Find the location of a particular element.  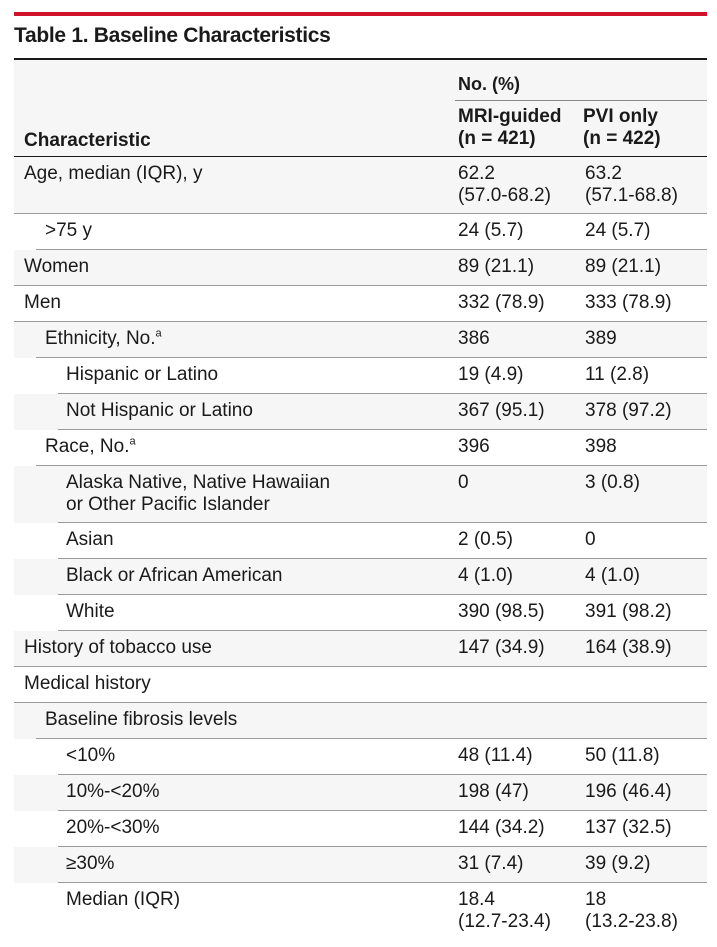

value-mri-guided: 367 (95.1) is located at coordinates (501, 410).